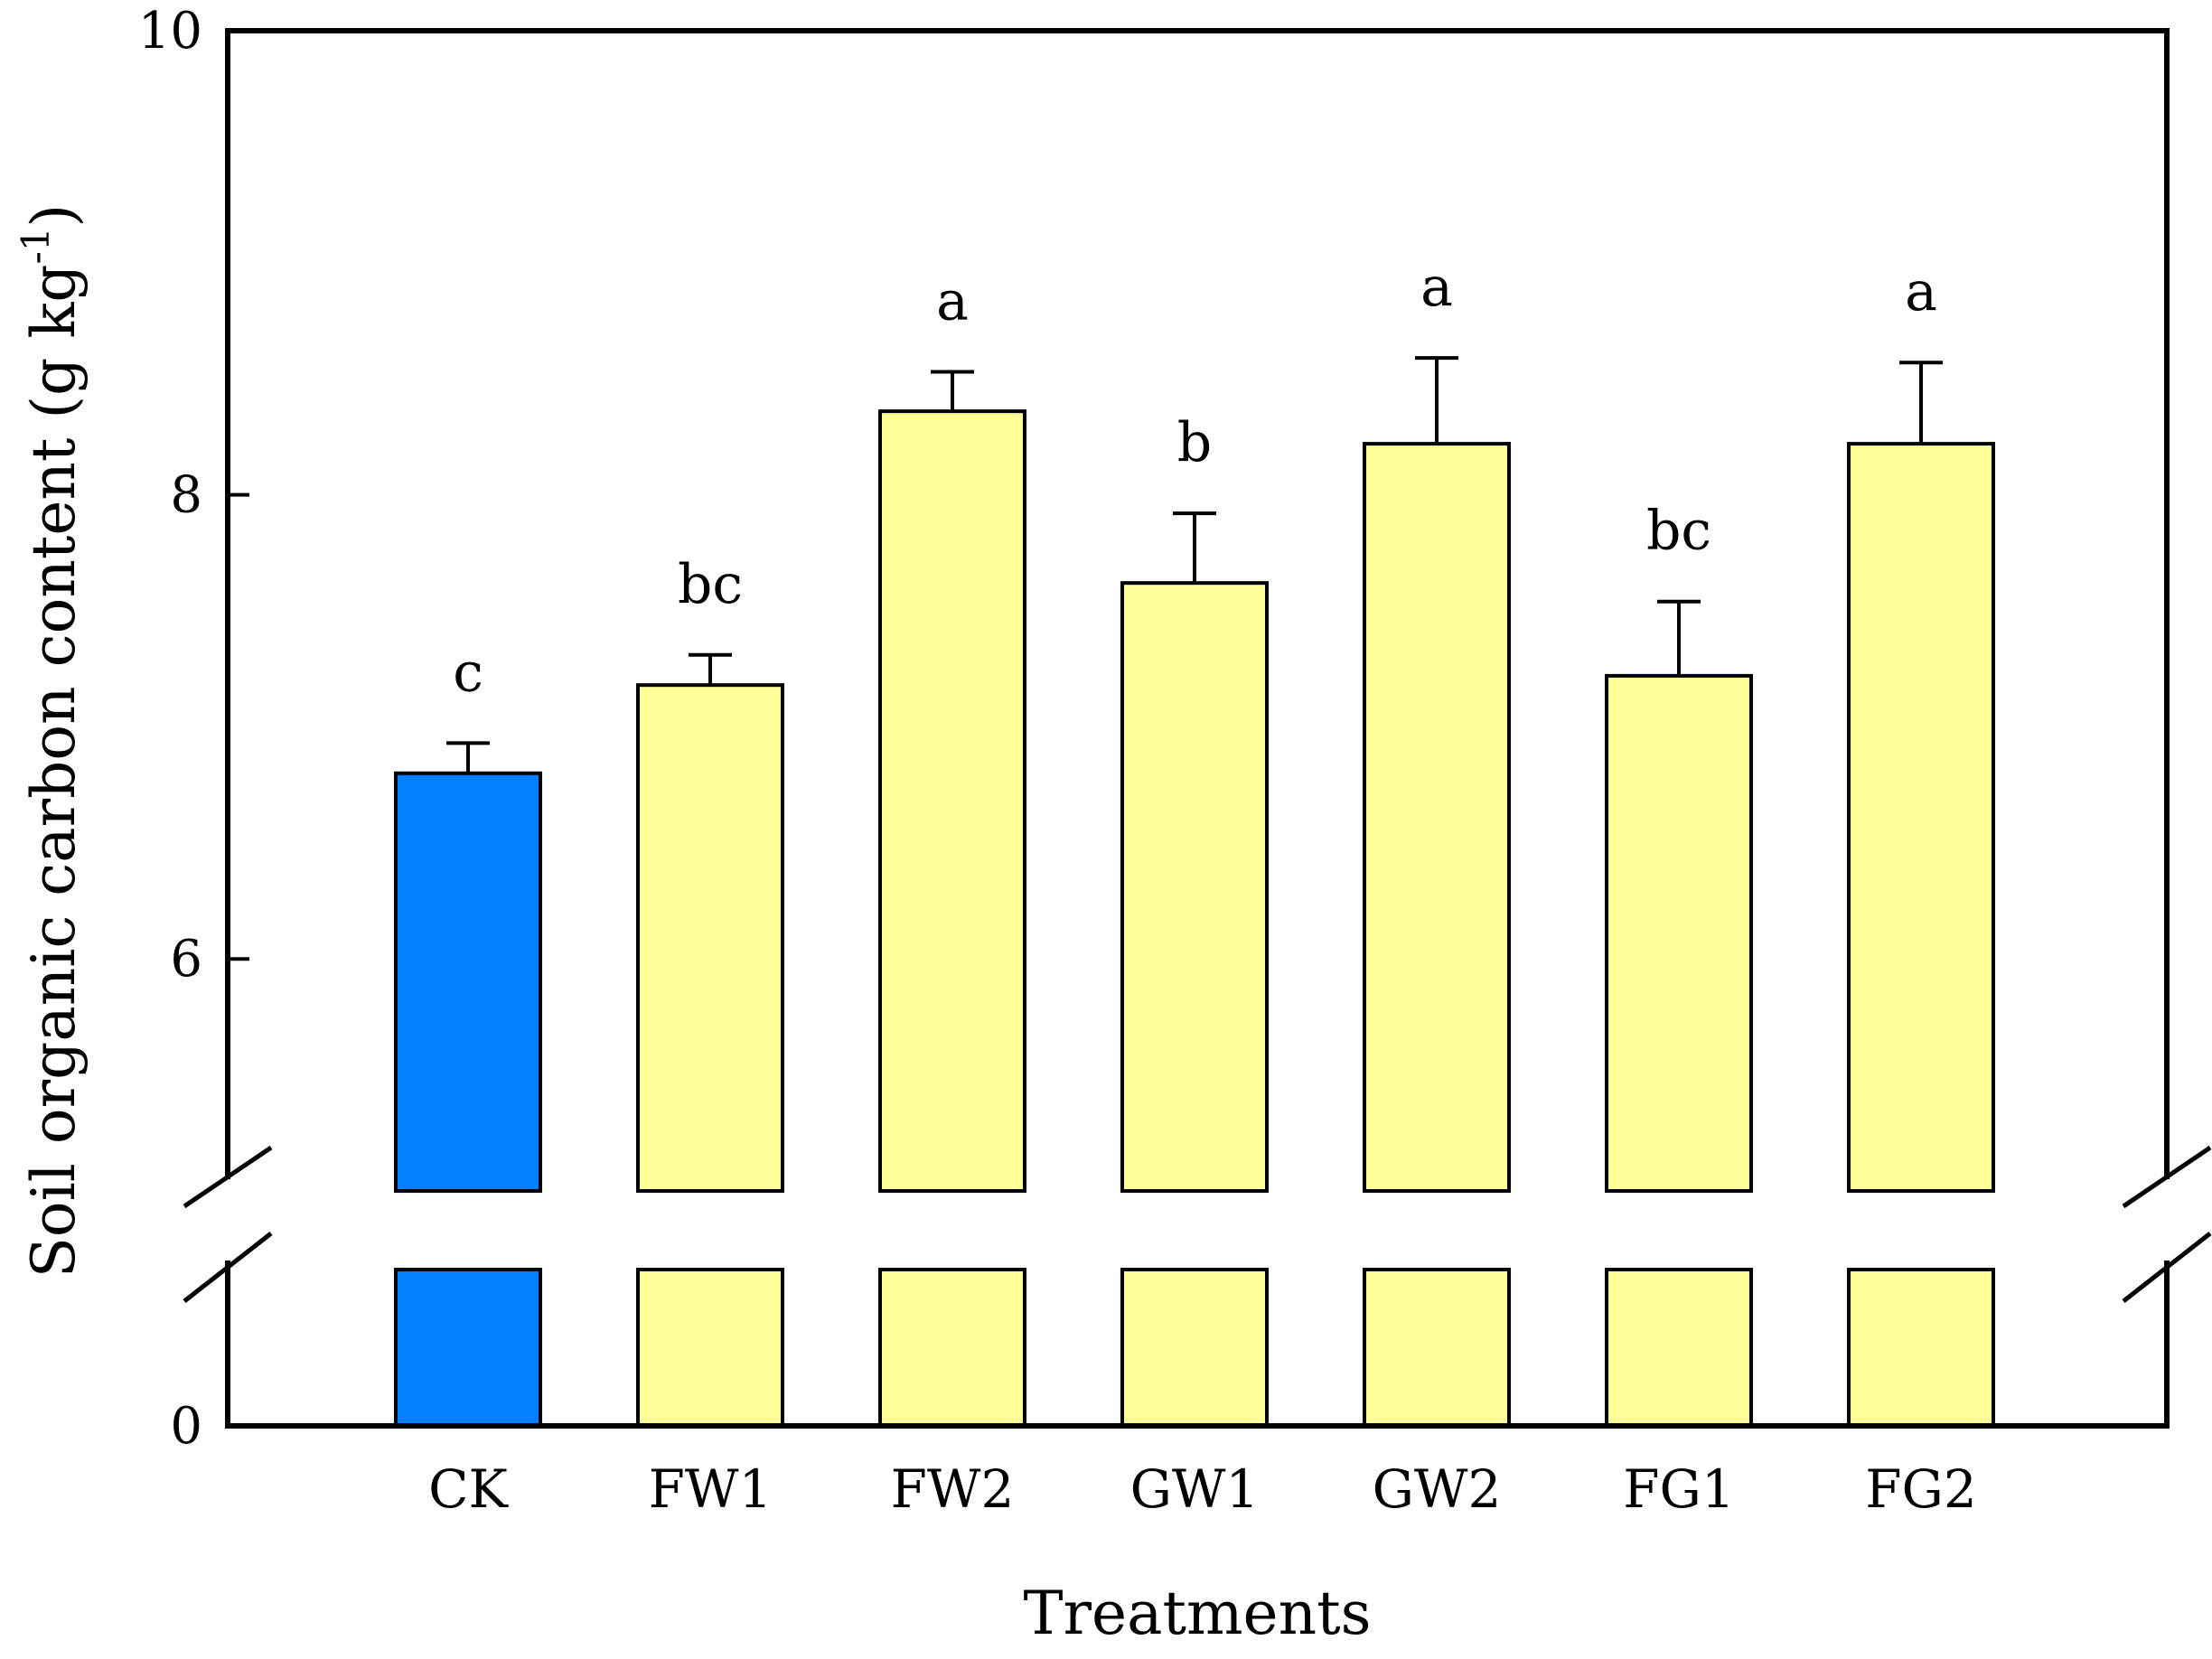 Image resolution: width=2212 pixels, height=1659 pixels. I want to click on significance-label-fg1: bc, so click(1678, 531).